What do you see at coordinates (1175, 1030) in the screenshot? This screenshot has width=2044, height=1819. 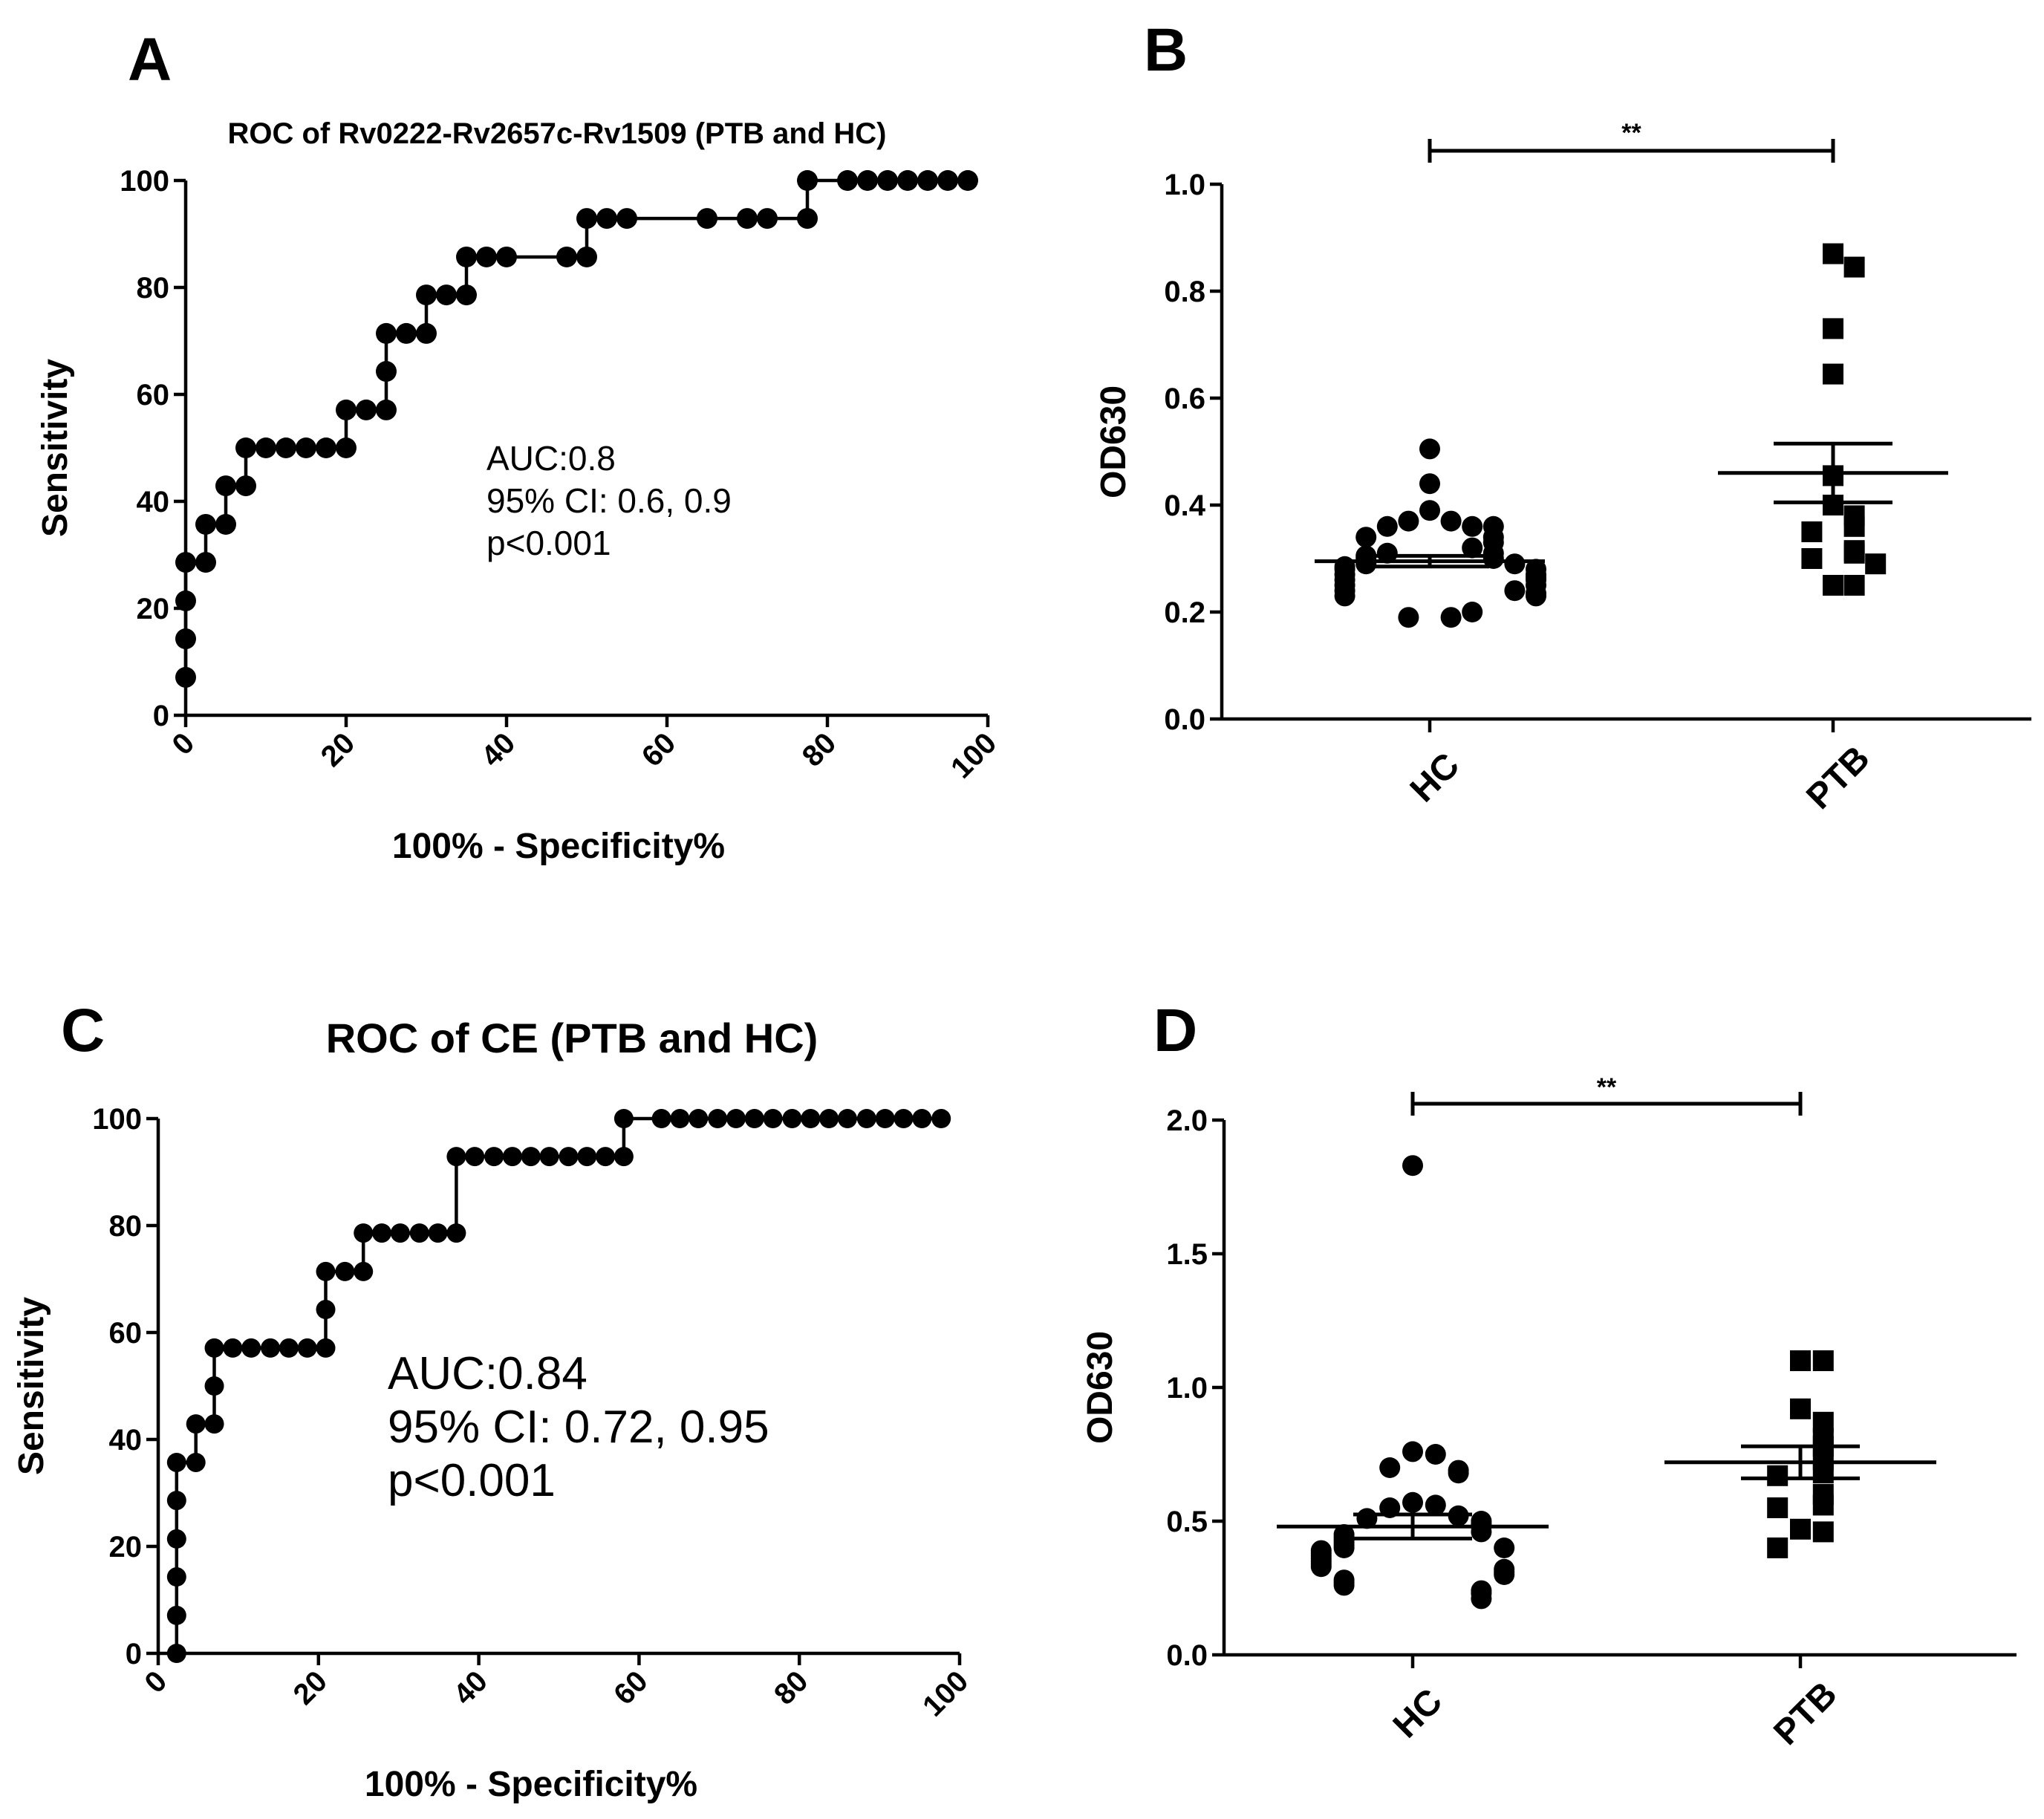 I see `panel-letter-d: D` at bounding box center [1175, 1030].